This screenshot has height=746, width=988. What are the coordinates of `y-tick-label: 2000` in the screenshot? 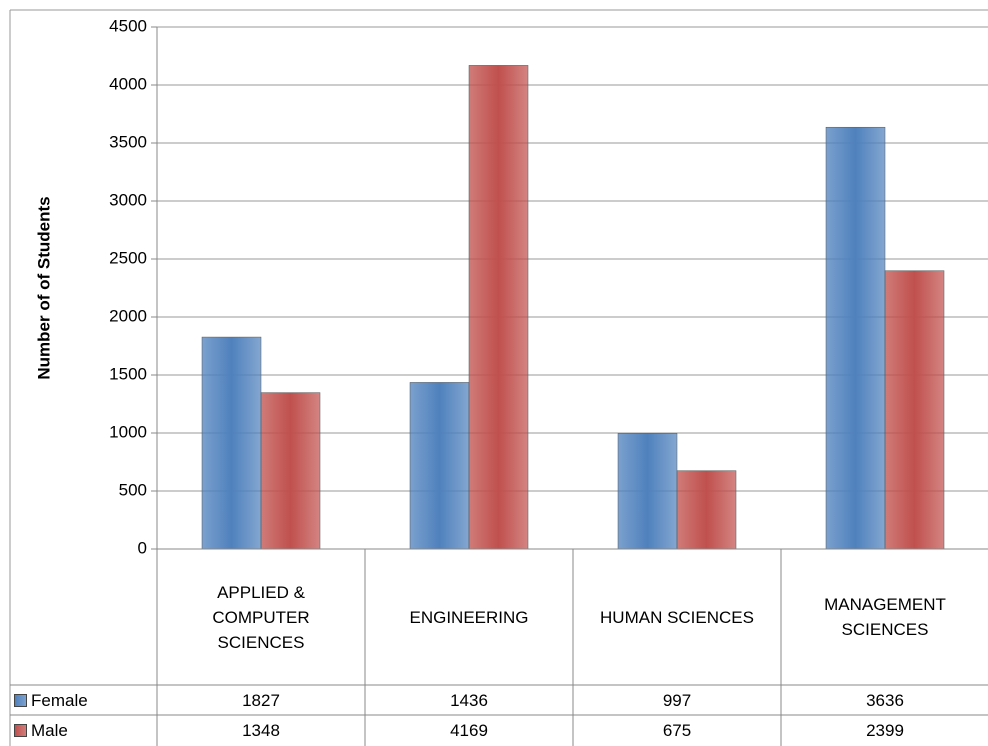 It's located at (128, 315).